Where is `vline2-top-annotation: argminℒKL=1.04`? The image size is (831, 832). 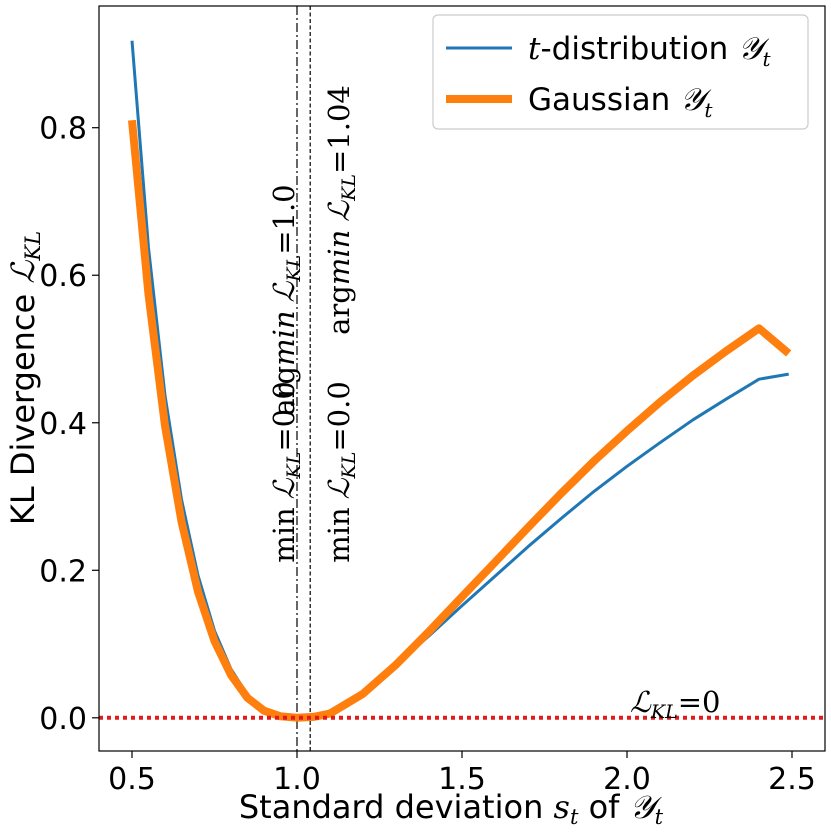
vline2-top-annotation: argminℒKL=1.04 is located at coordinates (341, 210).